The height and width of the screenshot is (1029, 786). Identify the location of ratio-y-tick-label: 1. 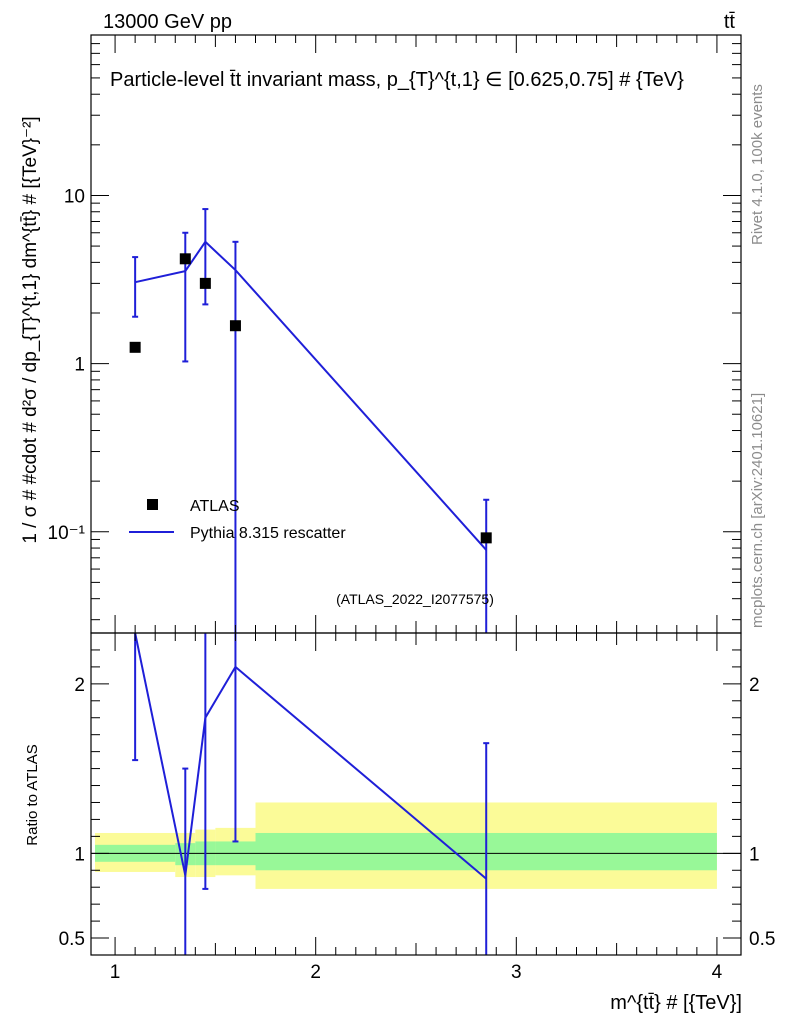
(79, 854).